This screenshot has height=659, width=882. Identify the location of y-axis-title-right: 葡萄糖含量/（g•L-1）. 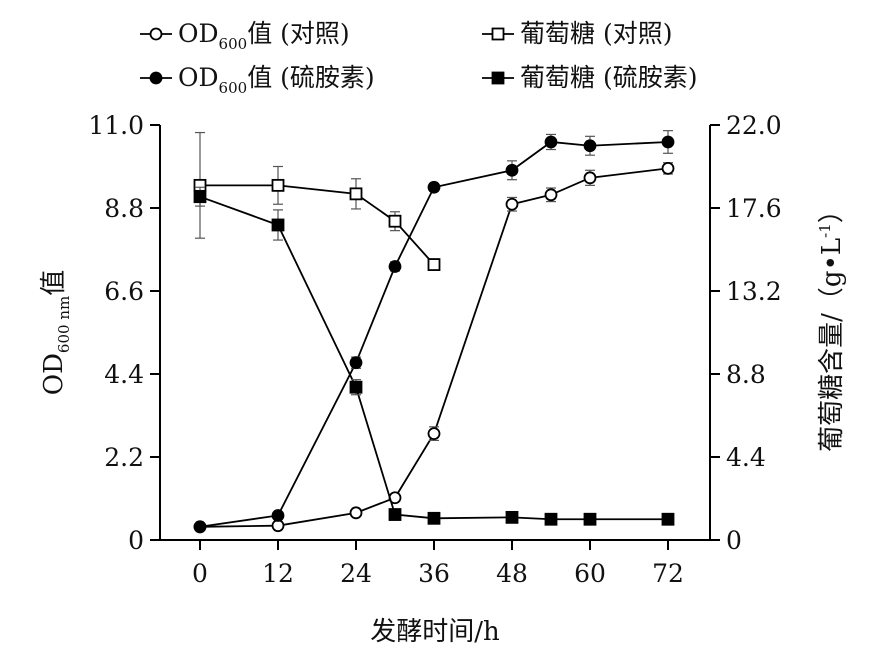
(831, 324).